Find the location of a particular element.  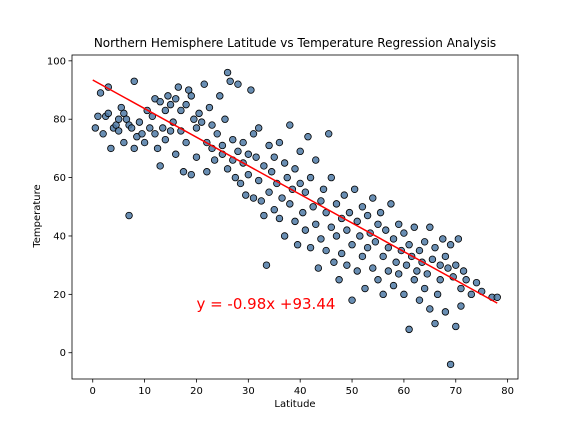

y-tick-label: 80 is located at coordinates (59, 120).